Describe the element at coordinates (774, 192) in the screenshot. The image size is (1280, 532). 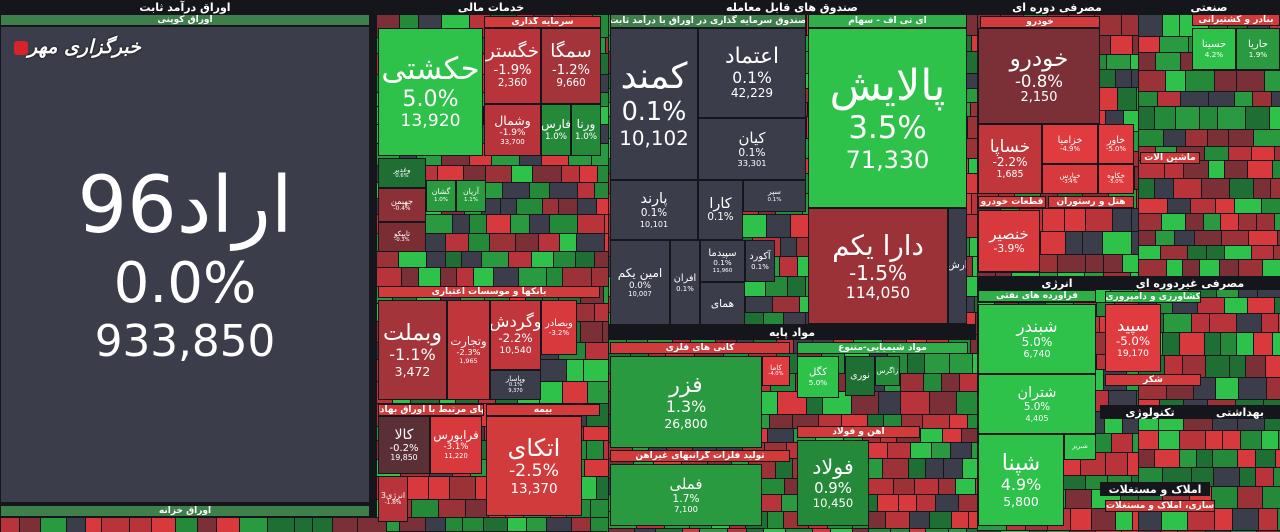
I see `tile-name: سپر` at that location.